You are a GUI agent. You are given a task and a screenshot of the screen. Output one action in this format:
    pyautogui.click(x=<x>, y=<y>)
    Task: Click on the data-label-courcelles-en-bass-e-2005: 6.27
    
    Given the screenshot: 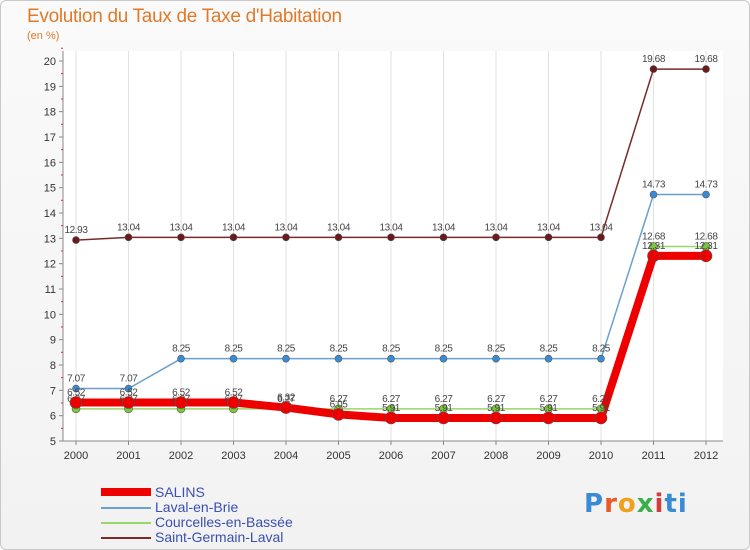 What is the action you would take?
    pyautogui.click(x=339, y=399)
    